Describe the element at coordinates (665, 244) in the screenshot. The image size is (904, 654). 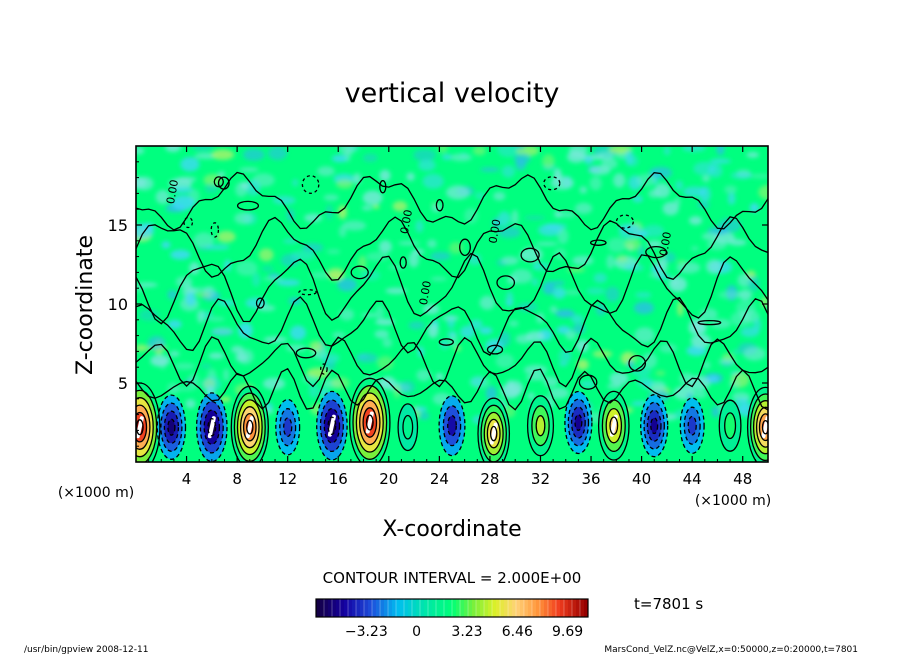
I see `contour-label: 0.00` at that location.